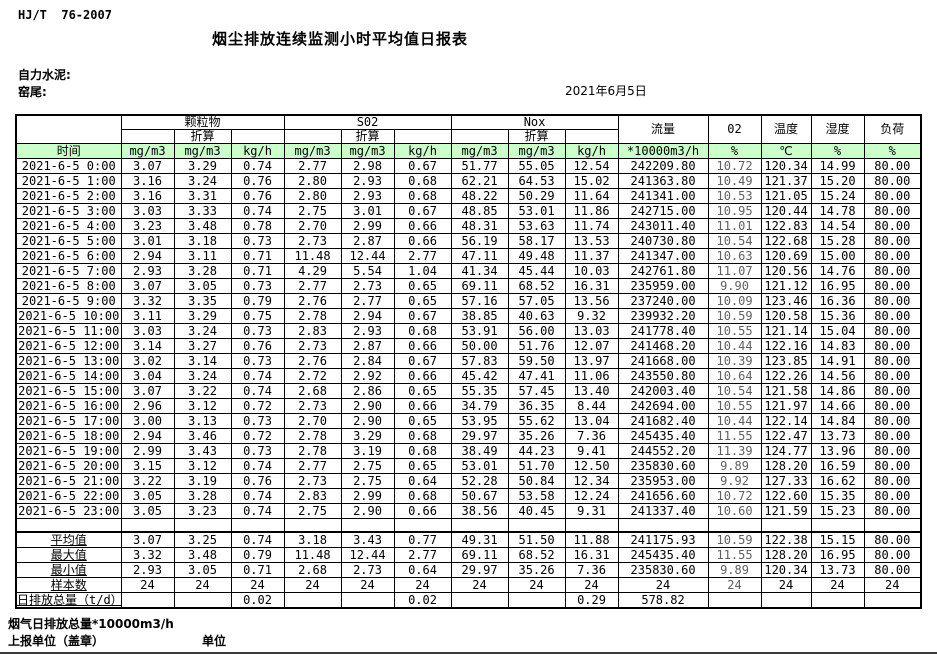  Describe the element at coordinates (312, 196) in the screenshot. I see `cell-value: 2.80` at that location.